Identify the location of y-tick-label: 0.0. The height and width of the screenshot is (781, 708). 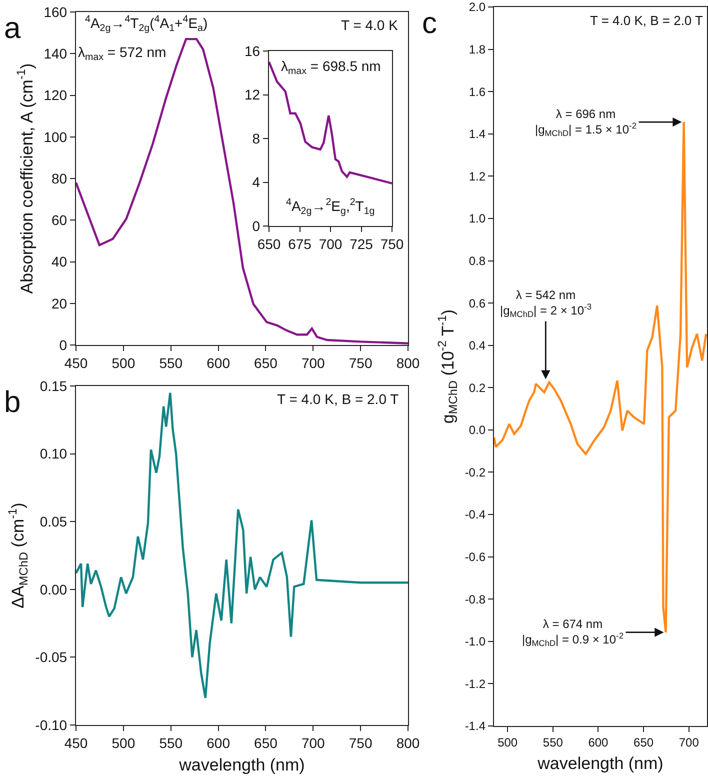
(477, 430).